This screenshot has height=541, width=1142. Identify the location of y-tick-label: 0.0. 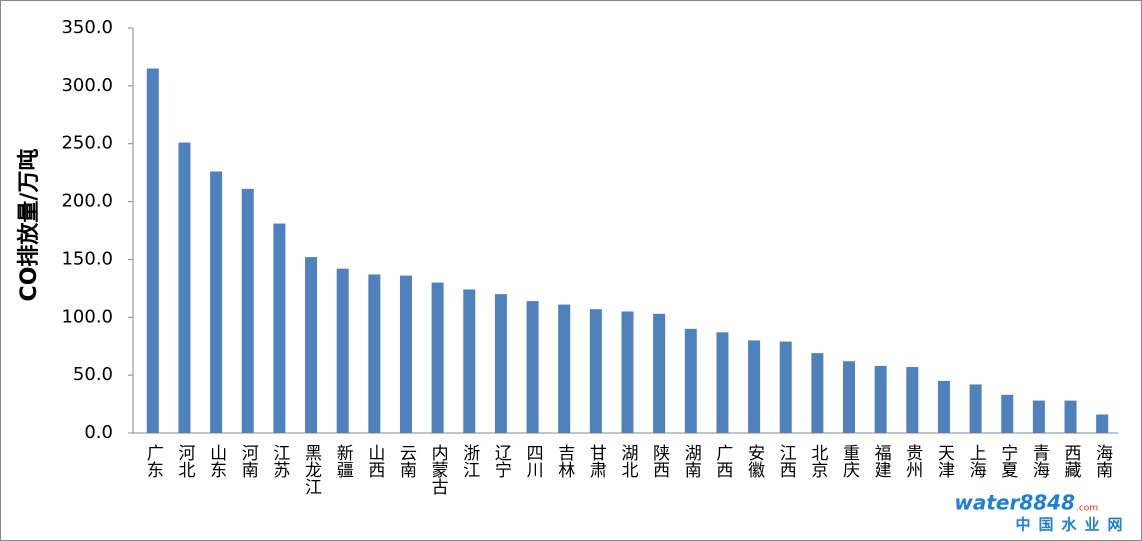
(98, 432).